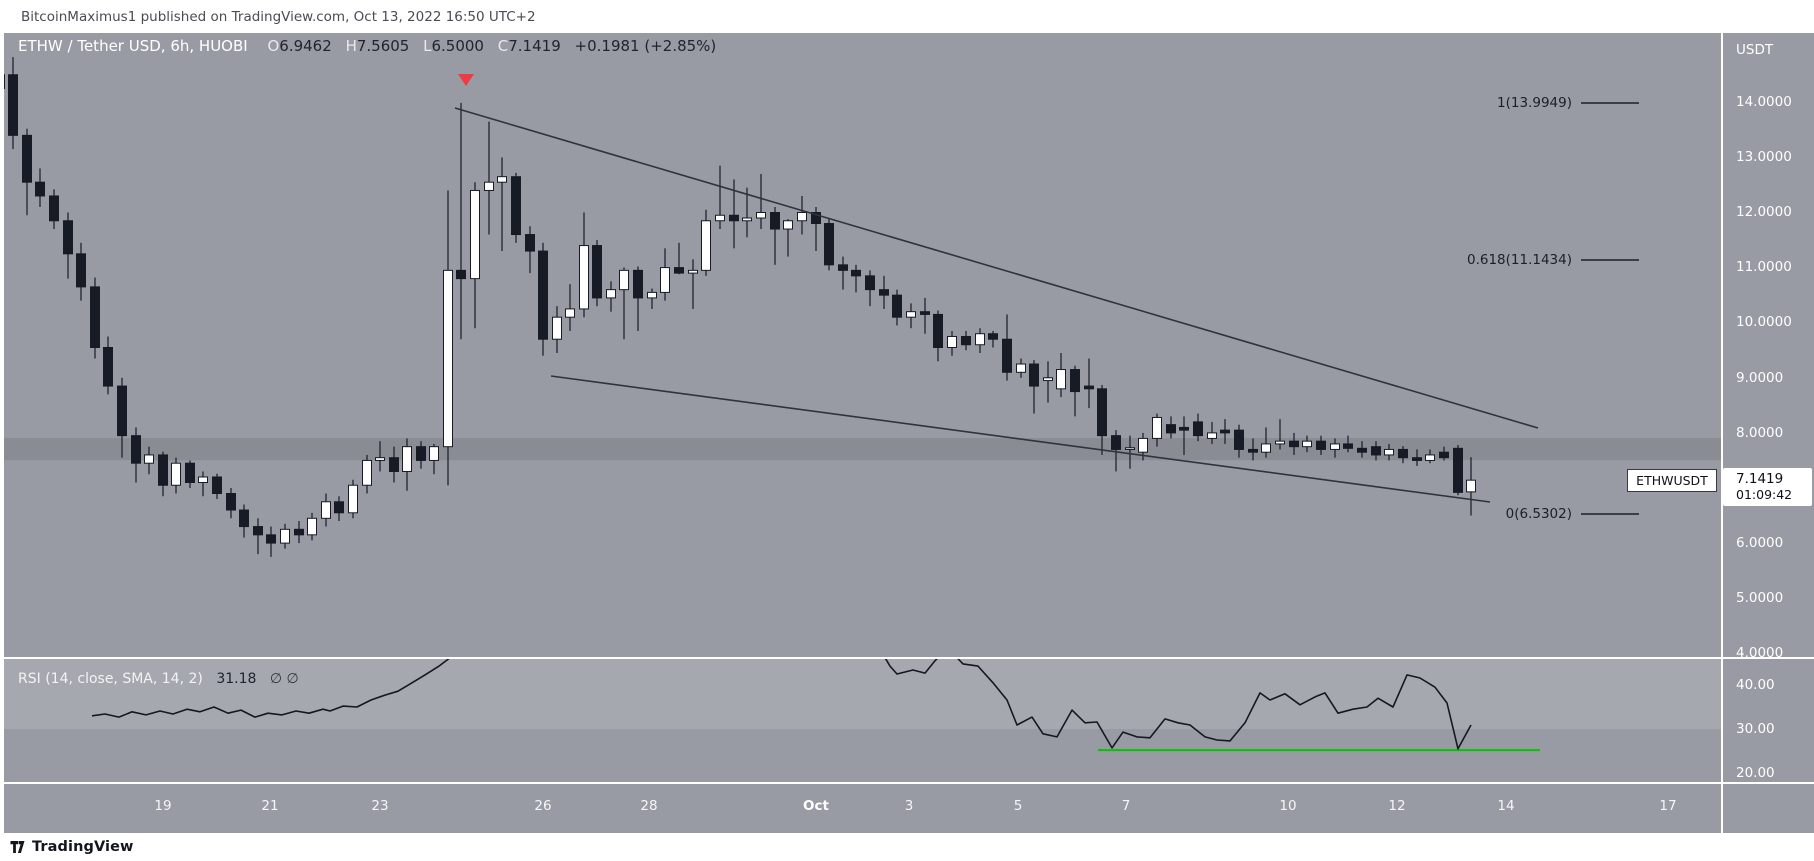  I want to click on high-value: 7.5605, so click(383, 46).